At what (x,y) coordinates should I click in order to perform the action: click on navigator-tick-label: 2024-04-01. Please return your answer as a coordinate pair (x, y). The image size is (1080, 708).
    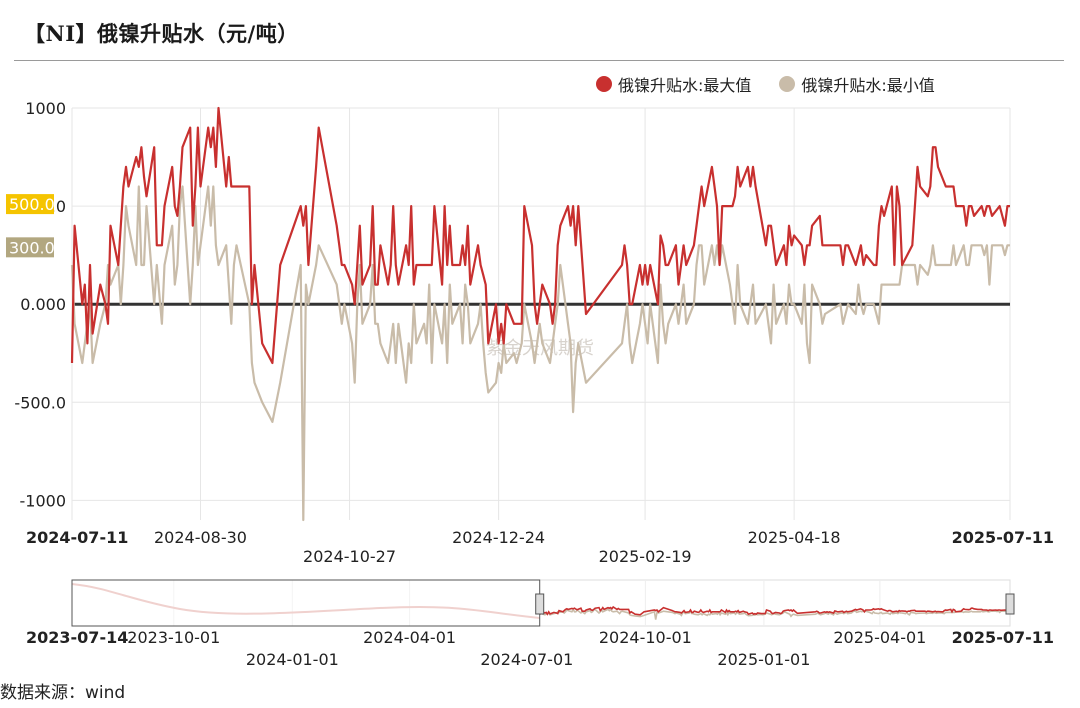
    Looking at the image, I should click on (409, 637).